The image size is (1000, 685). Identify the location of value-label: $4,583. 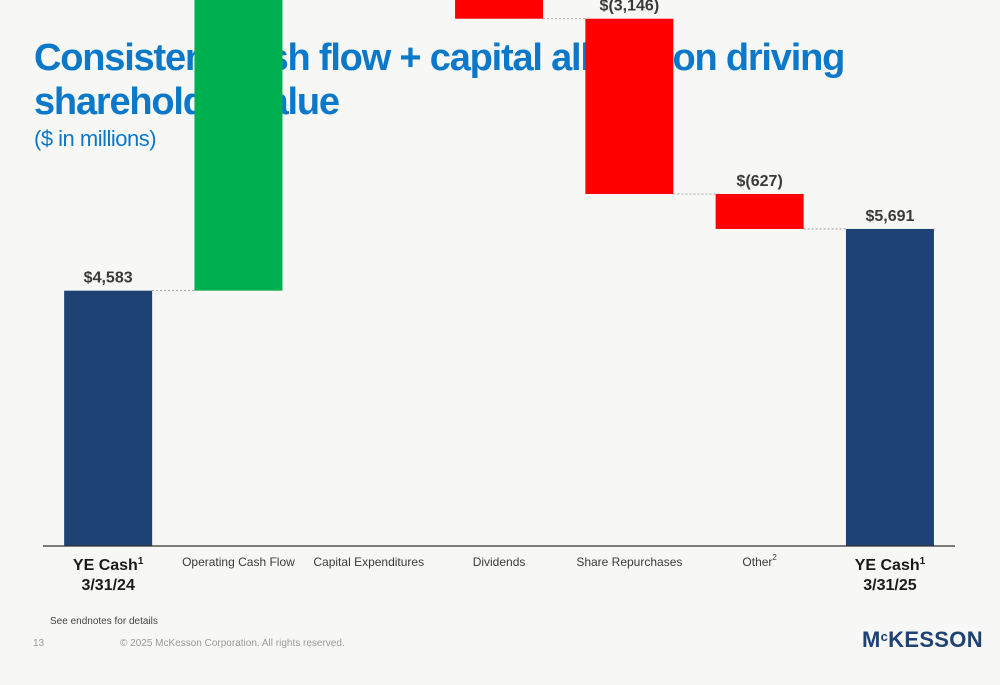
(108, 278).